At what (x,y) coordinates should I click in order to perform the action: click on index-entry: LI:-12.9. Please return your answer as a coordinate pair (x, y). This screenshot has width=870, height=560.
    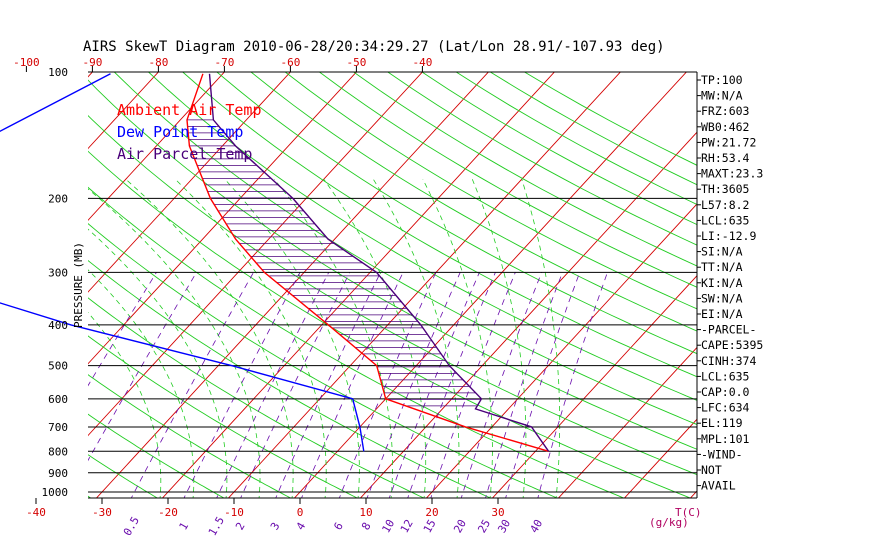
    Looking at the image, I should click on (728, 236).